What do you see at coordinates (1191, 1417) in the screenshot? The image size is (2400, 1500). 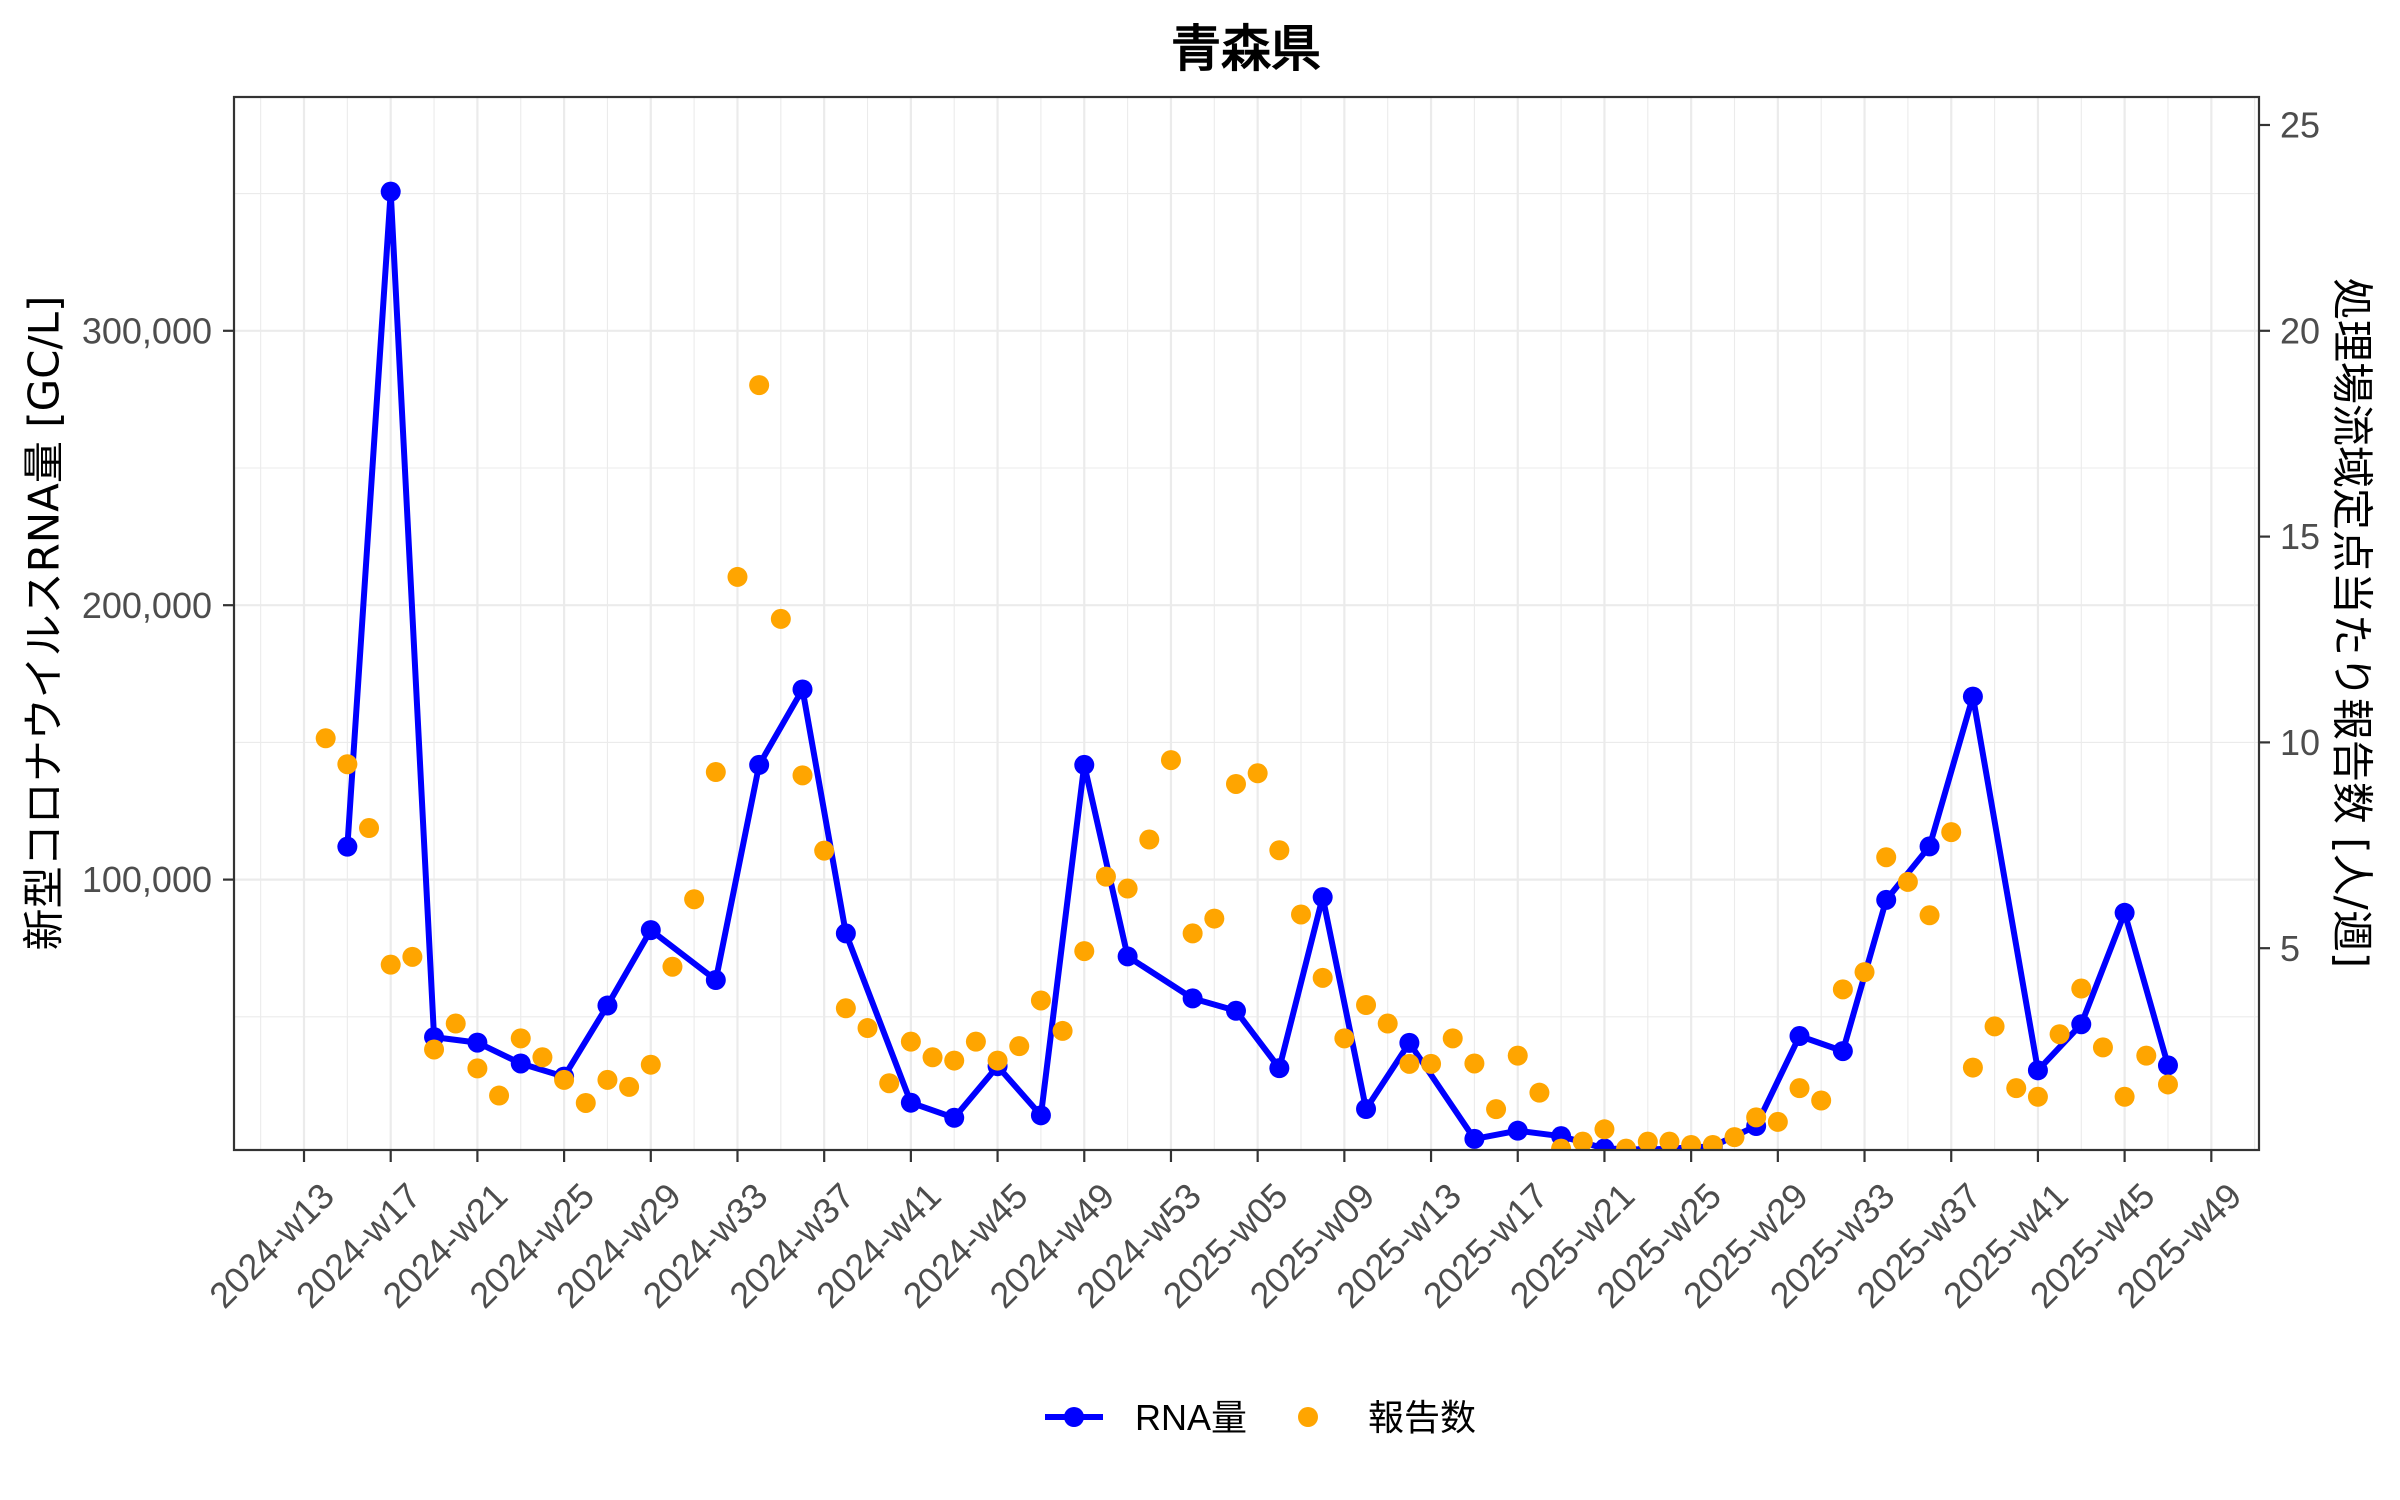 I see `legend-label-rna: RNA量` at bounding box center [1191, 1417].